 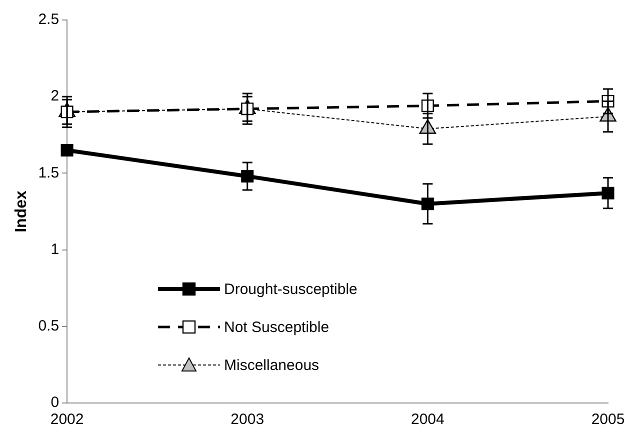 I want to click on y-axis-title: Index, so click(x=21, y=211).